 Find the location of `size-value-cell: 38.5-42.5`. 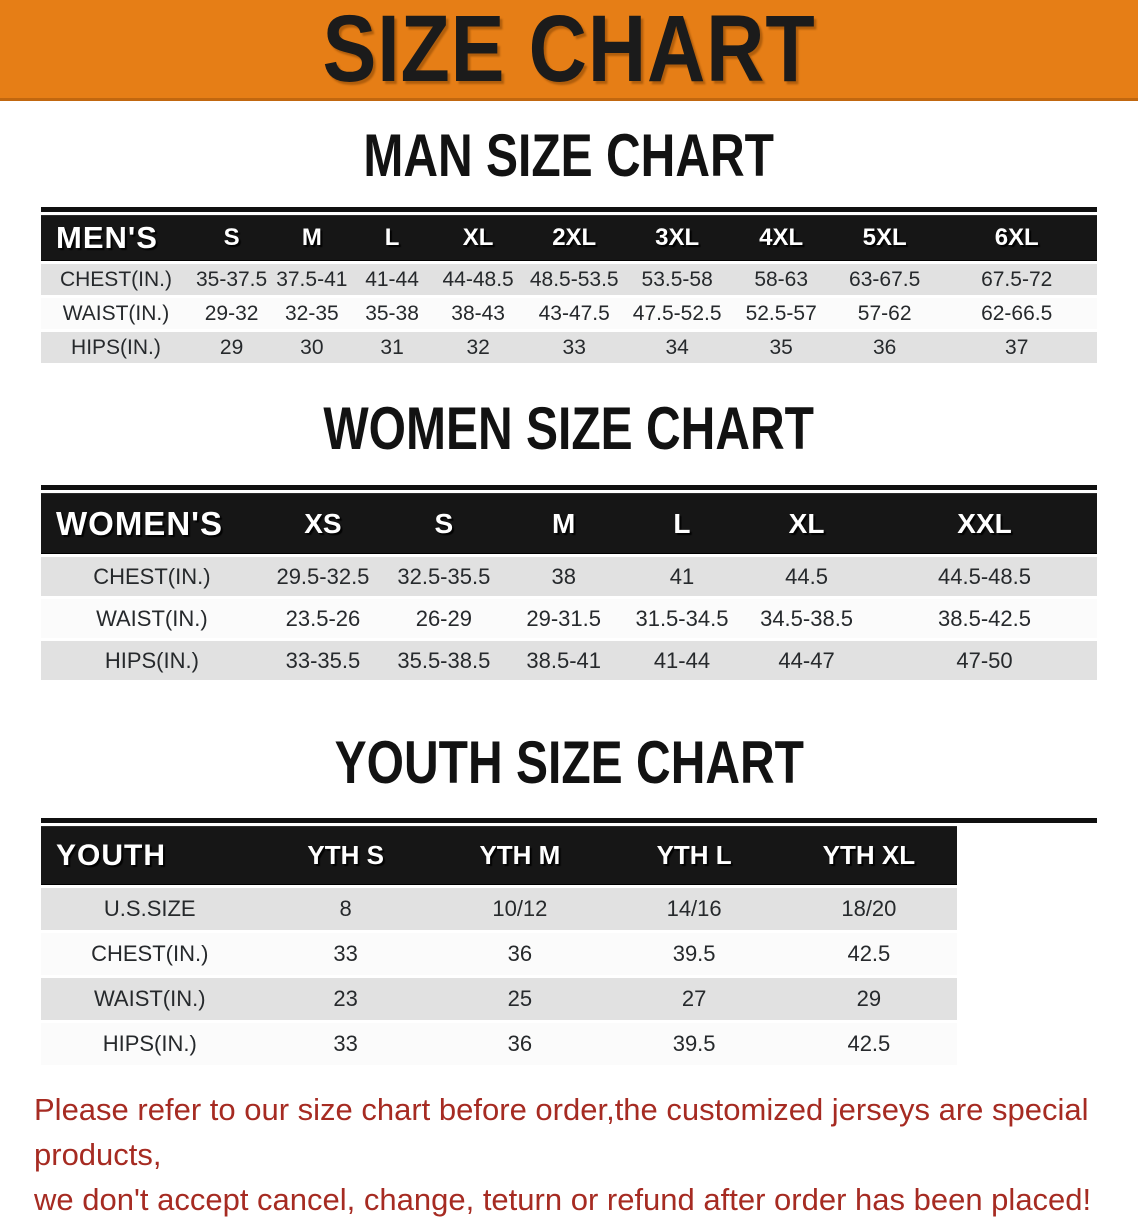

size-value-cell: 38.5-42.5 is located at coordinates (984, 618).